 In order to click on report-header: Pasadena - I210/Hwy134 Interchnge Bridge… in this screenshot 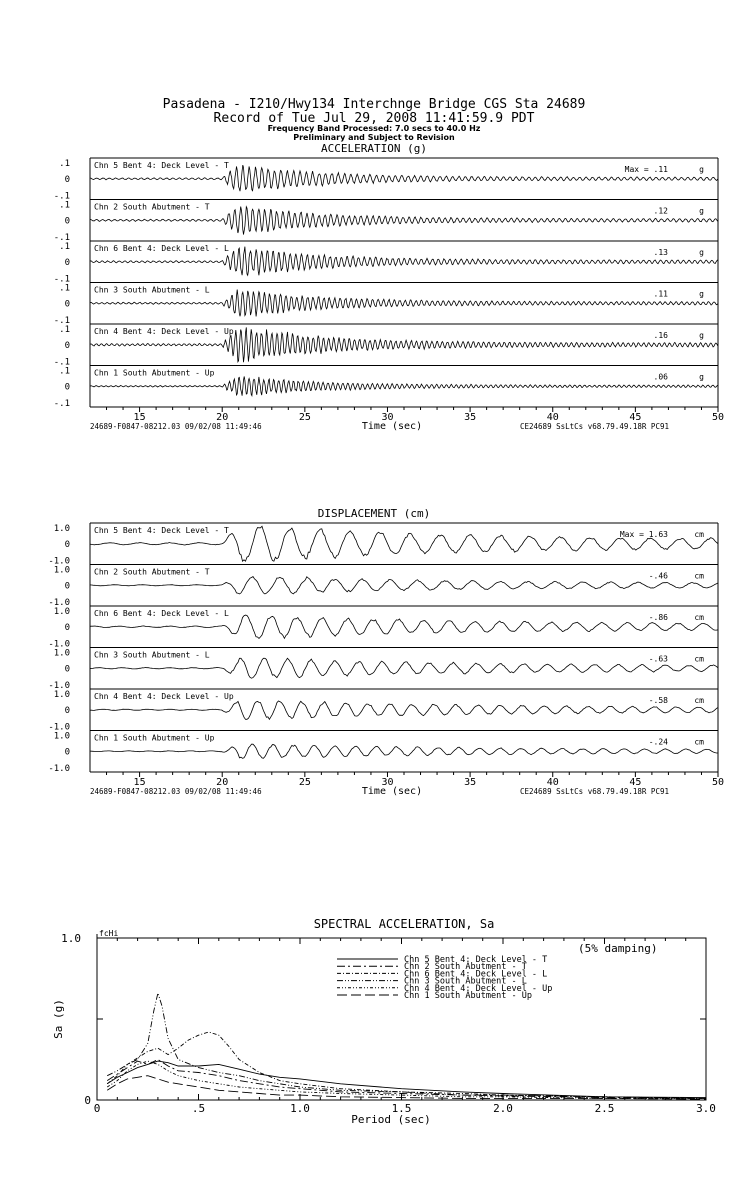, I will do `click(374, 120)`.